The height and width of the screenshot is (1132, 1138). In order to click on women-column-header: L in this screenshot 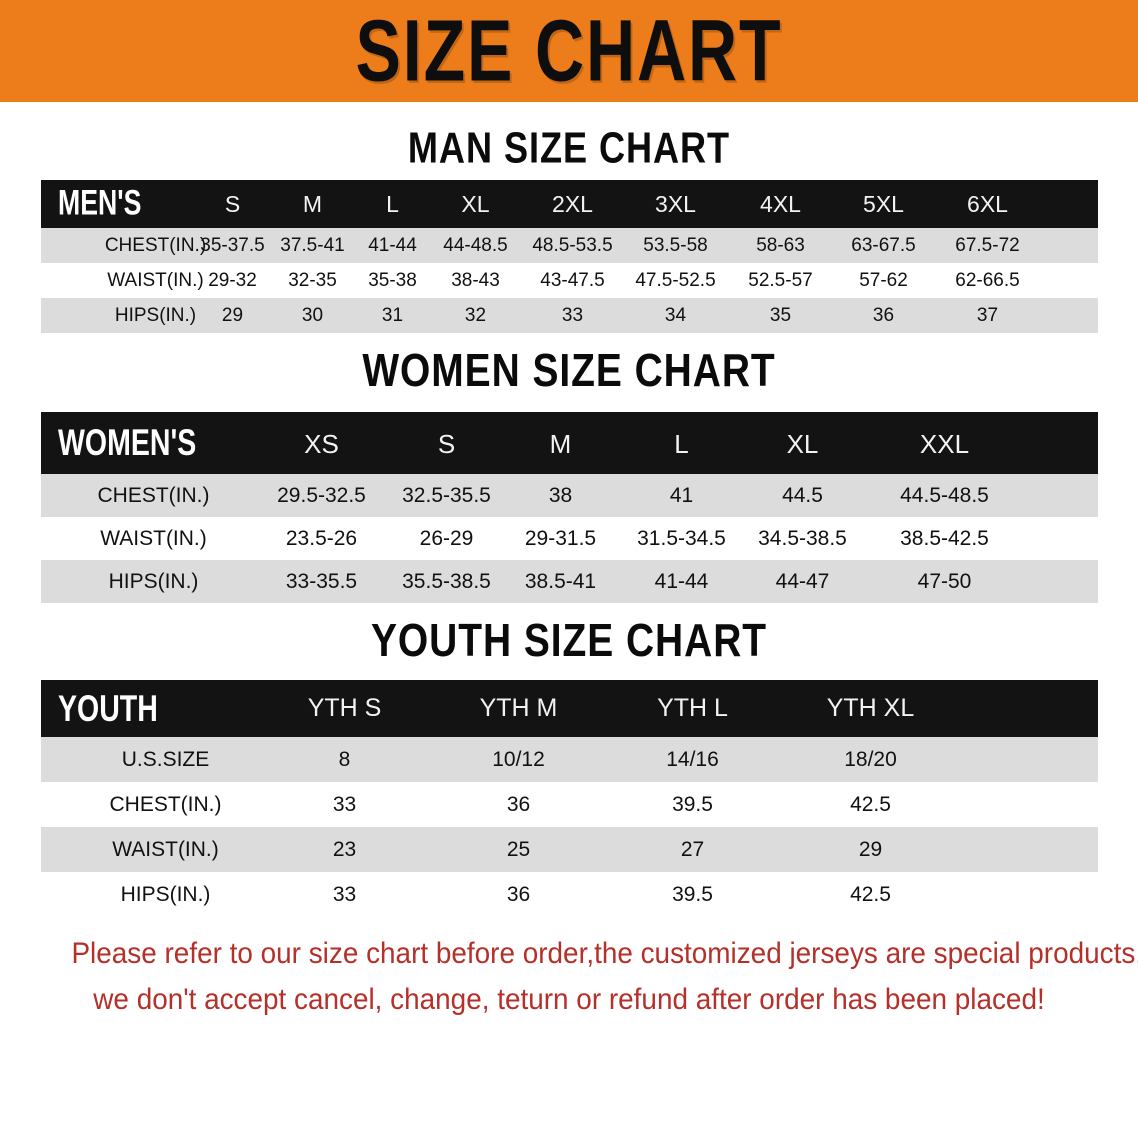, I will do `click(681, 444)`.